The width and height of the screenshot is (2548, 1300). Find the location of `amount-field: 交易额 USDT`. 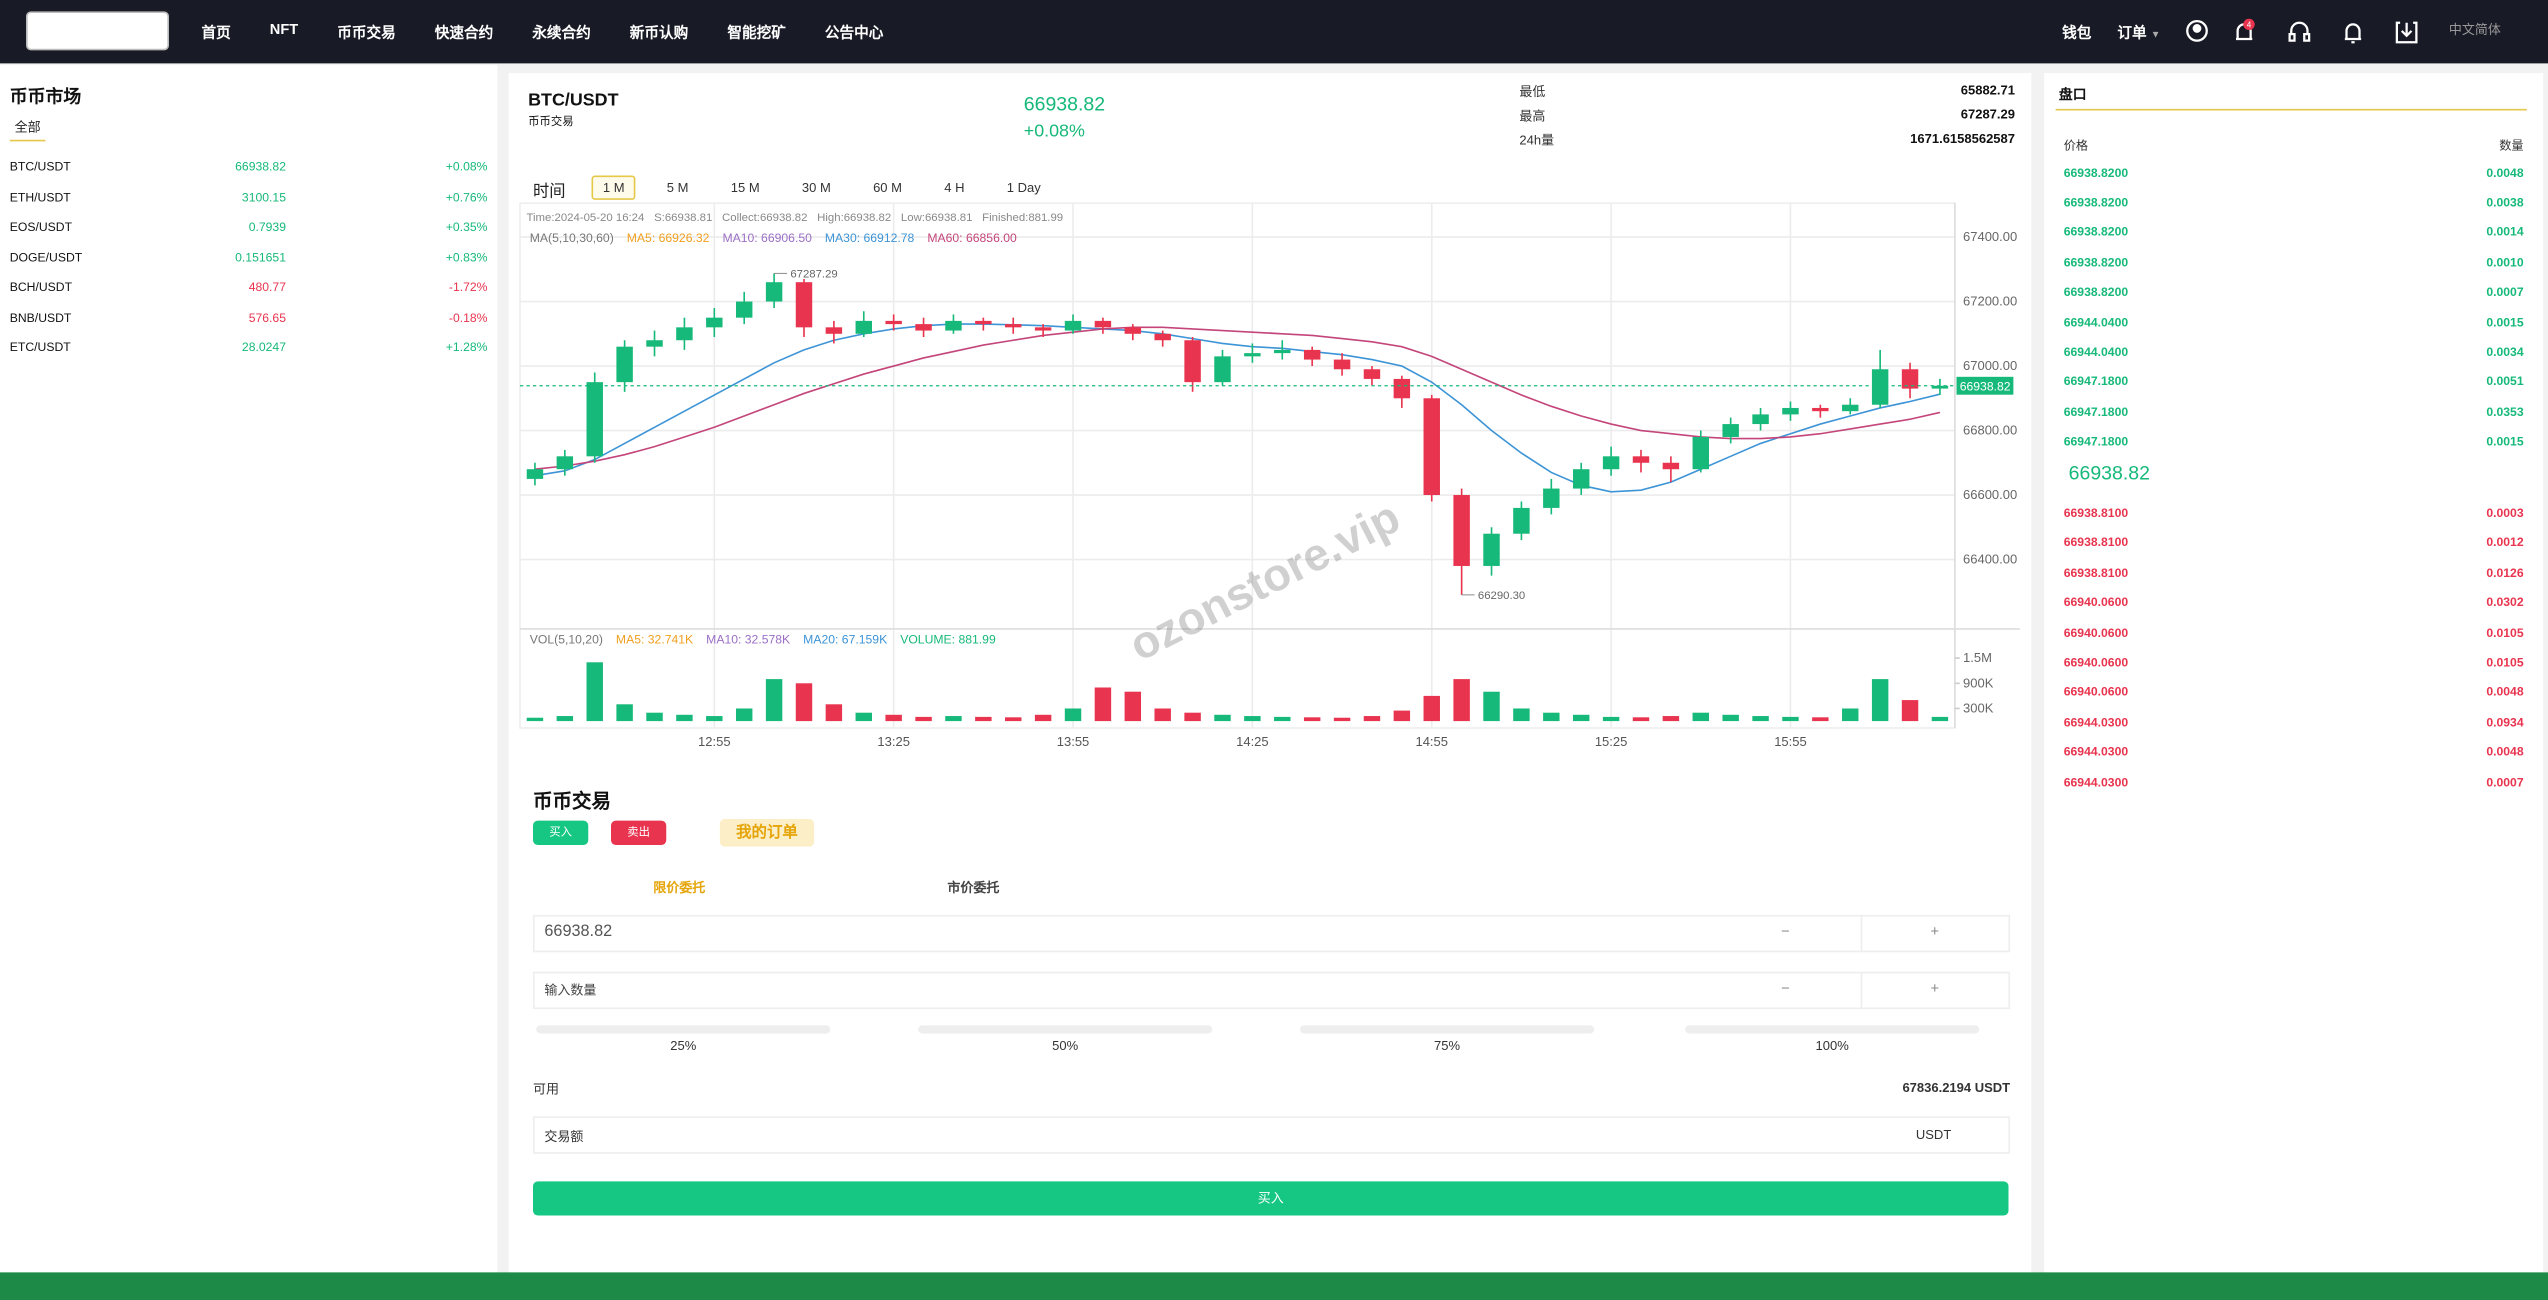

amount-field: 交易额 USDT is located at coordinates (1272, 1135).